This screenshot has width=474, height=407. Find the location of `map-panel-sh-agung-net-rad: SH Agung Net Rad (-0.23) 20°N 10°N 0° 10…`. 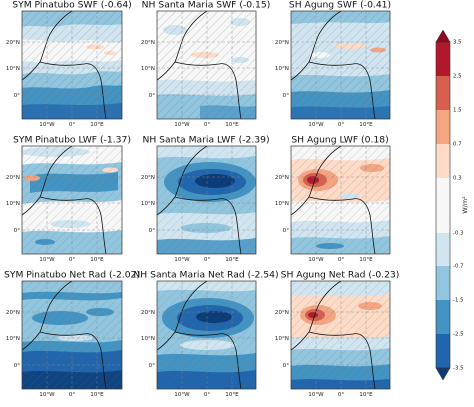

map-panel-sh-agung-net-rad: SH Agung Net Rad (-0.23) 20°N 10°N 0° 10… is located at coordinates (337, 334).